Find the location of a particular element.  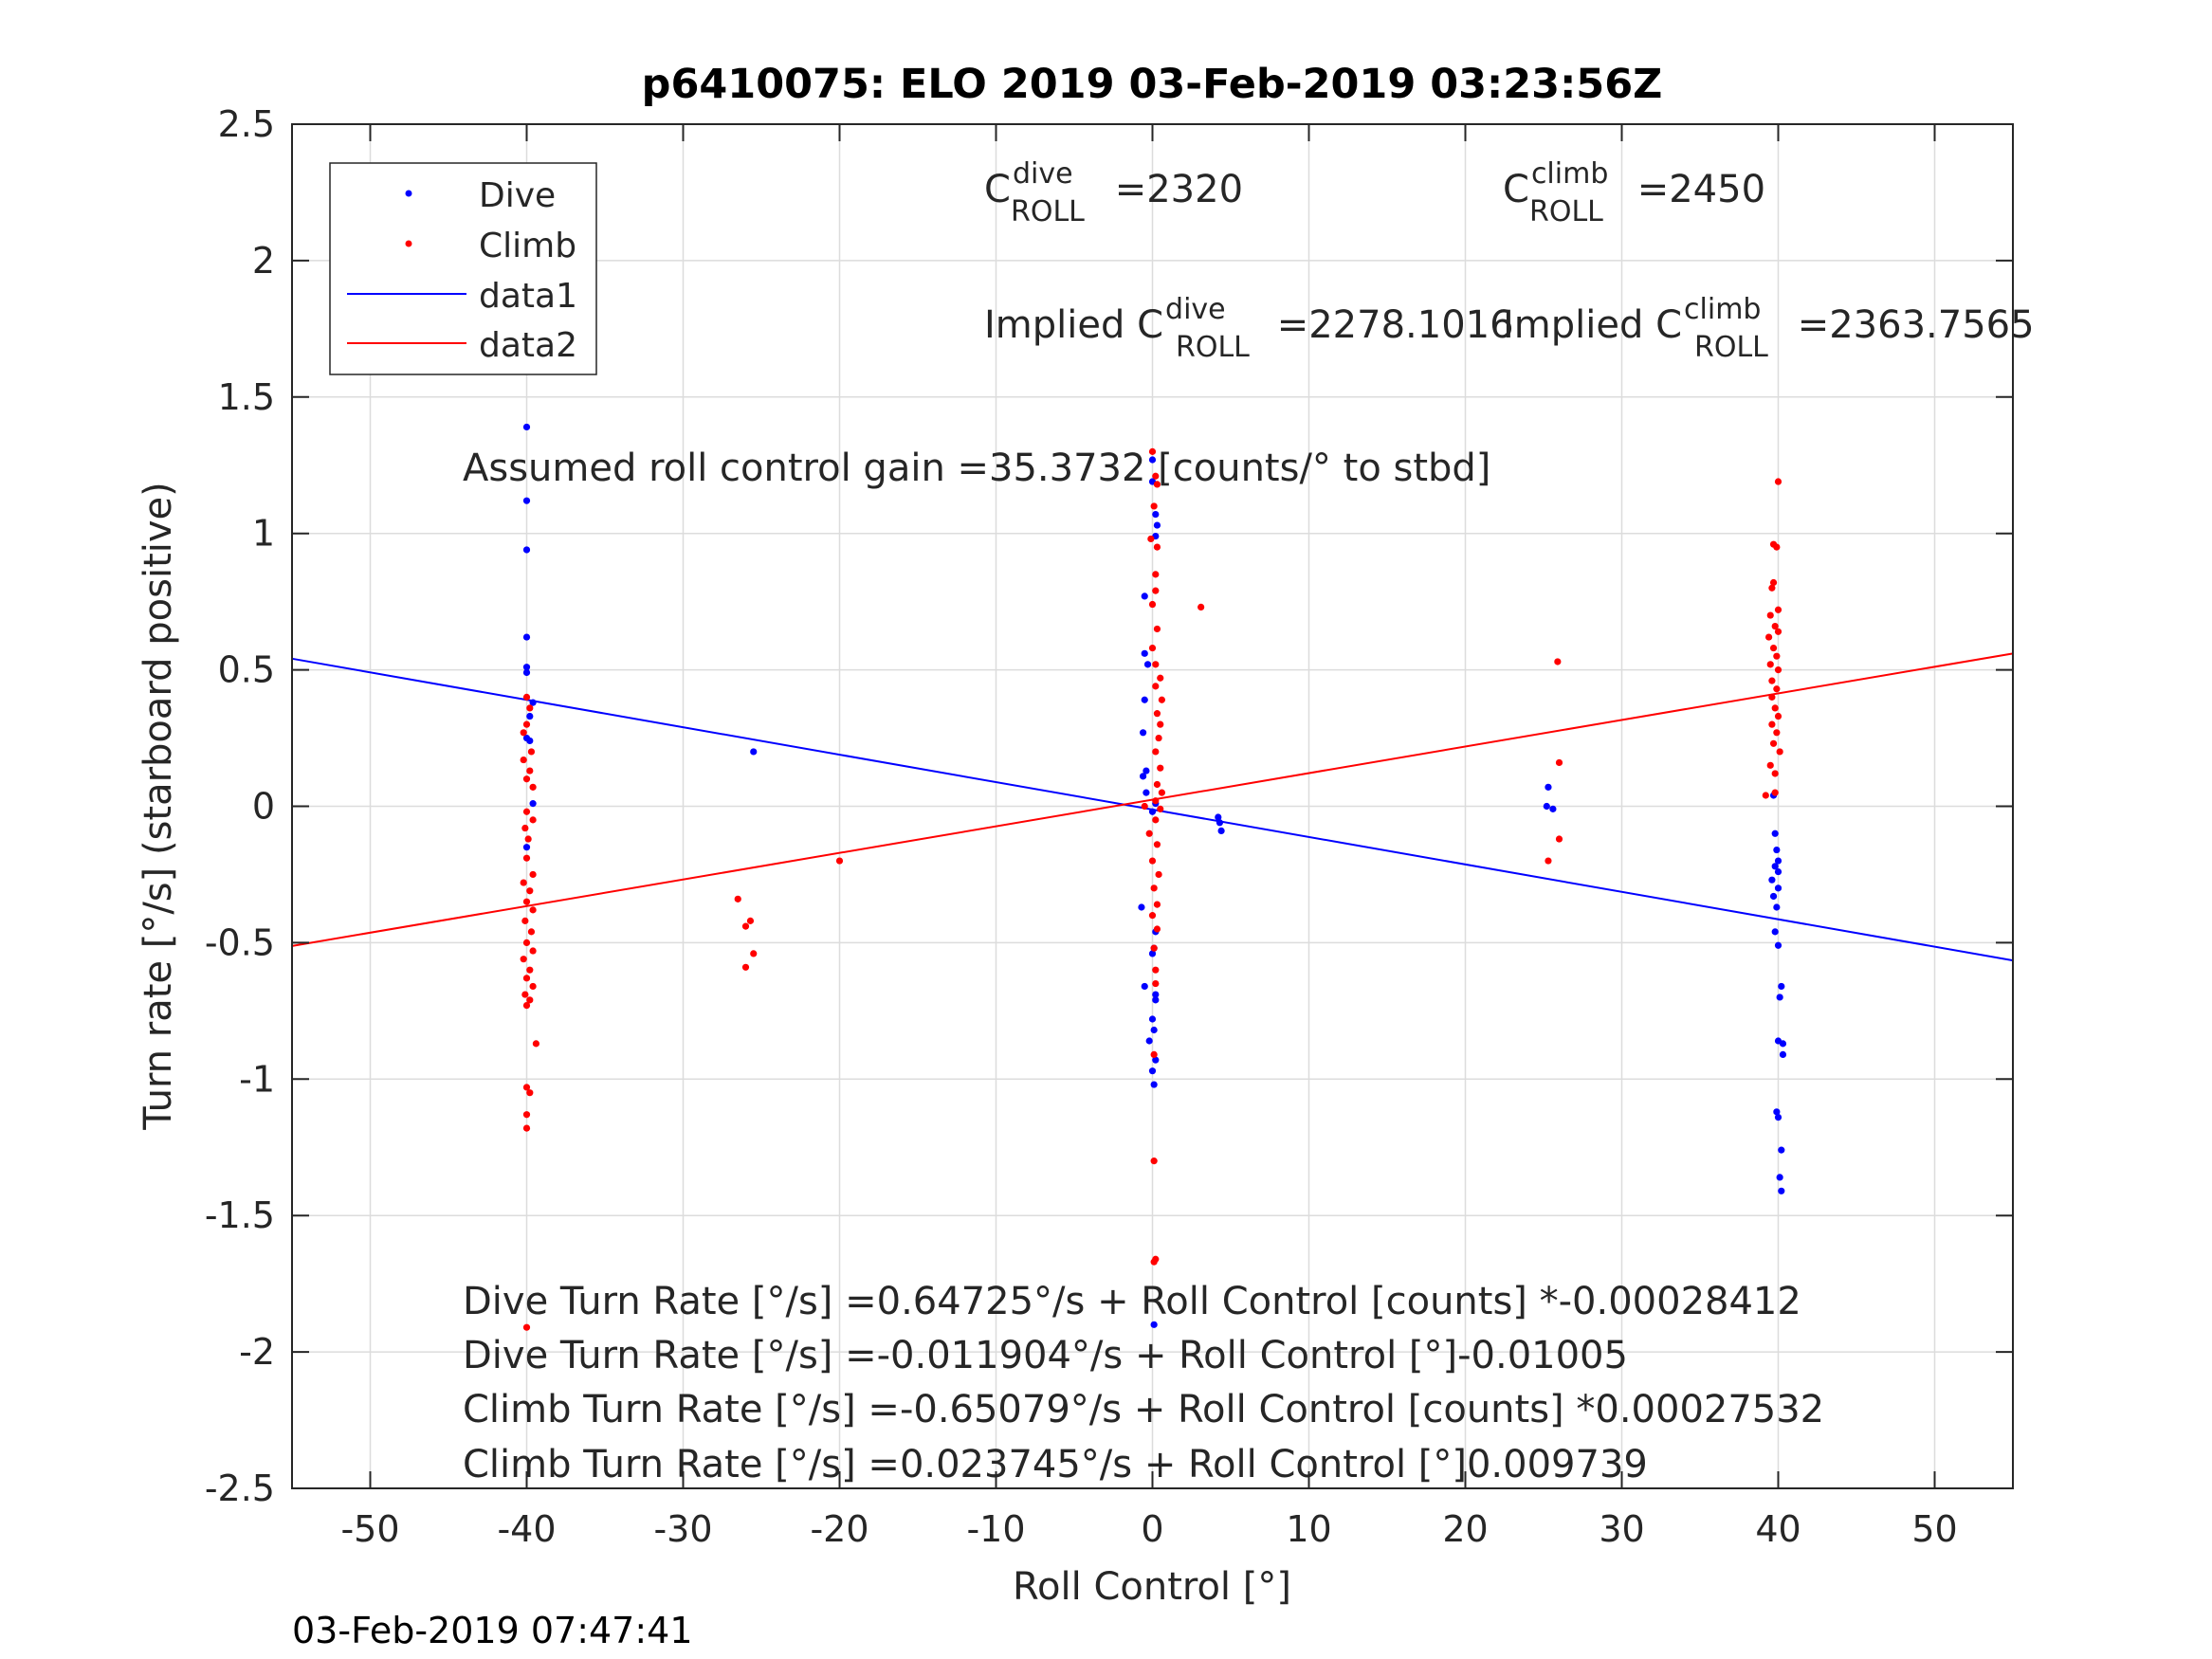

y-axis-label: Turn rate [°/s] (starboard positive) is located at coordinates (158, 806).